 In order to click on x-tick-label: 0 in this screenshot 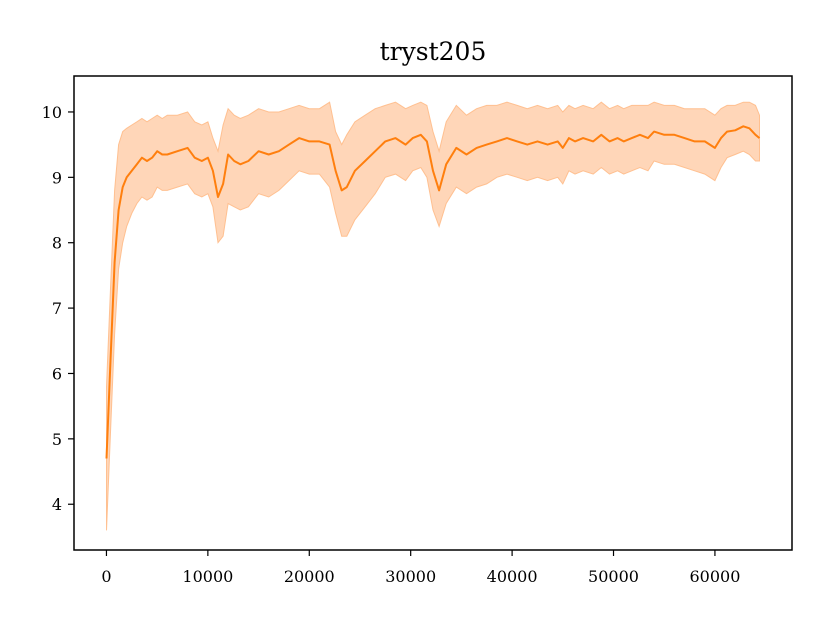, I will do `click(106, 576)`.